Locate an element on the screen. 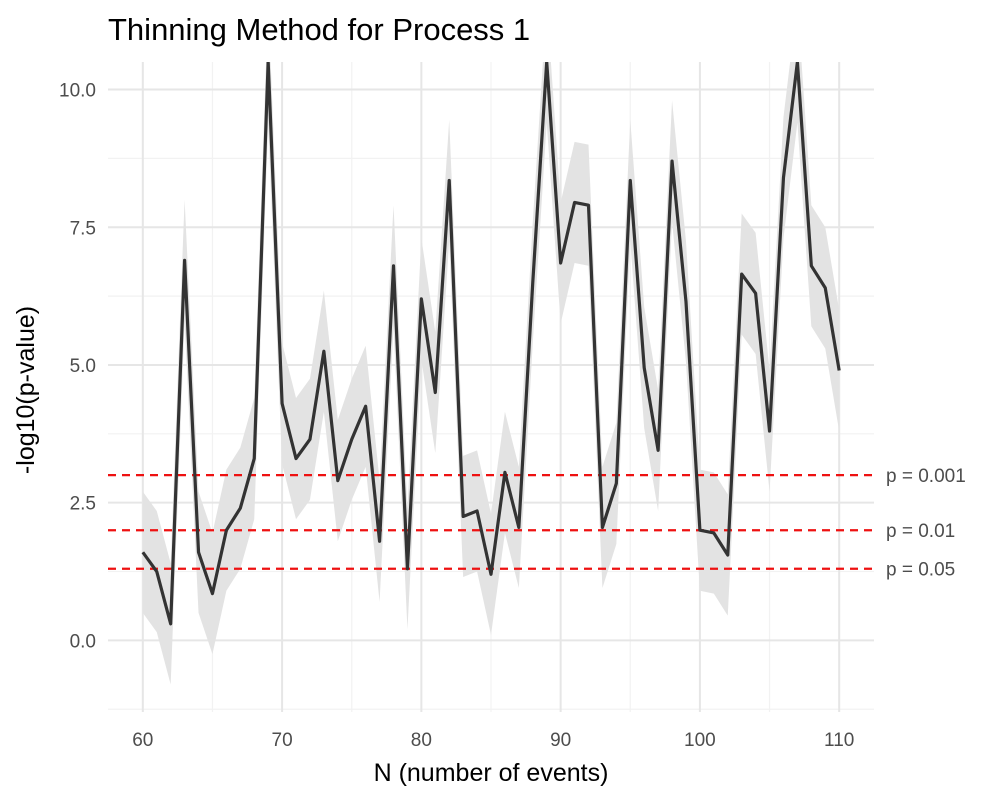 The height and width of the screenshot is (800, 1000). y-axis-ticks: 0.0 2.5 5.0 7.5 10.0 is located at coordinates (77, 367).